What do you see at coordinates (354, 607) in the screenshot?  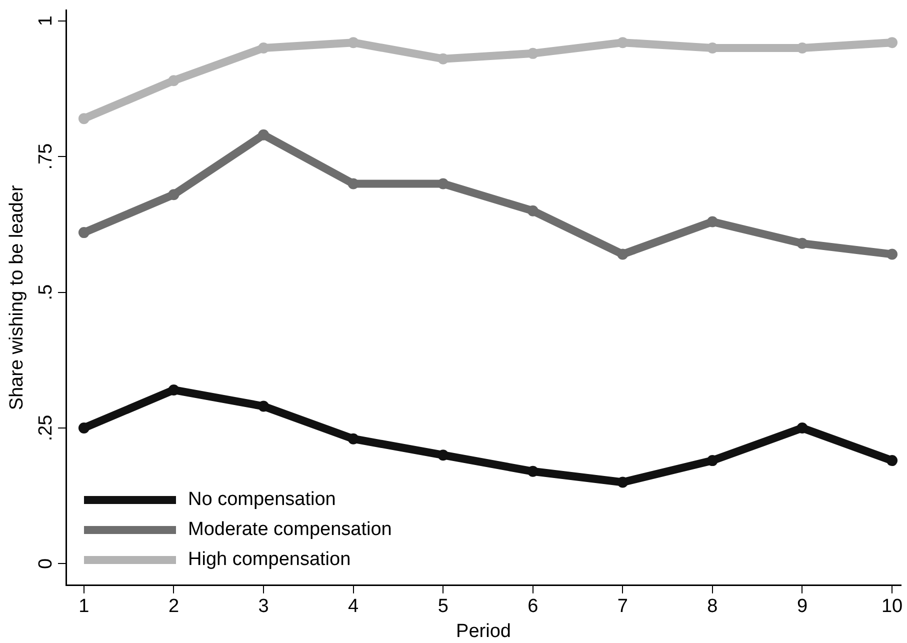 I see `x-tick-label: 4` at bounding box center [354, 607].